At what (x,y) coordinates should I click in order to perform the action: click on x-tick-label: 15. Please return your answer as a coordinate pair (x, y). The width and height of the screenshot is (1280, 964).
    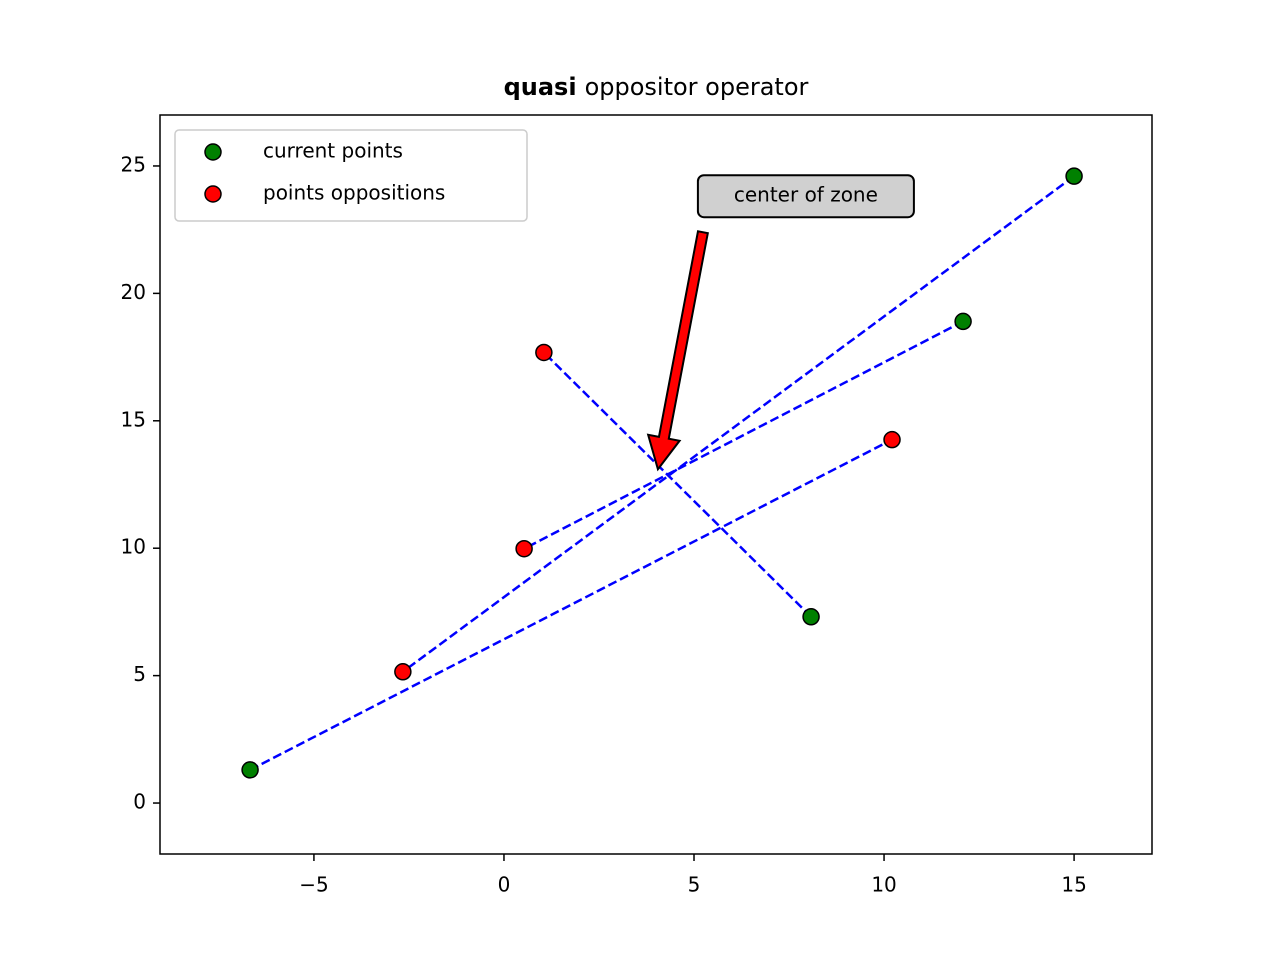
    Looking at the image, I should click on (1073, 885).